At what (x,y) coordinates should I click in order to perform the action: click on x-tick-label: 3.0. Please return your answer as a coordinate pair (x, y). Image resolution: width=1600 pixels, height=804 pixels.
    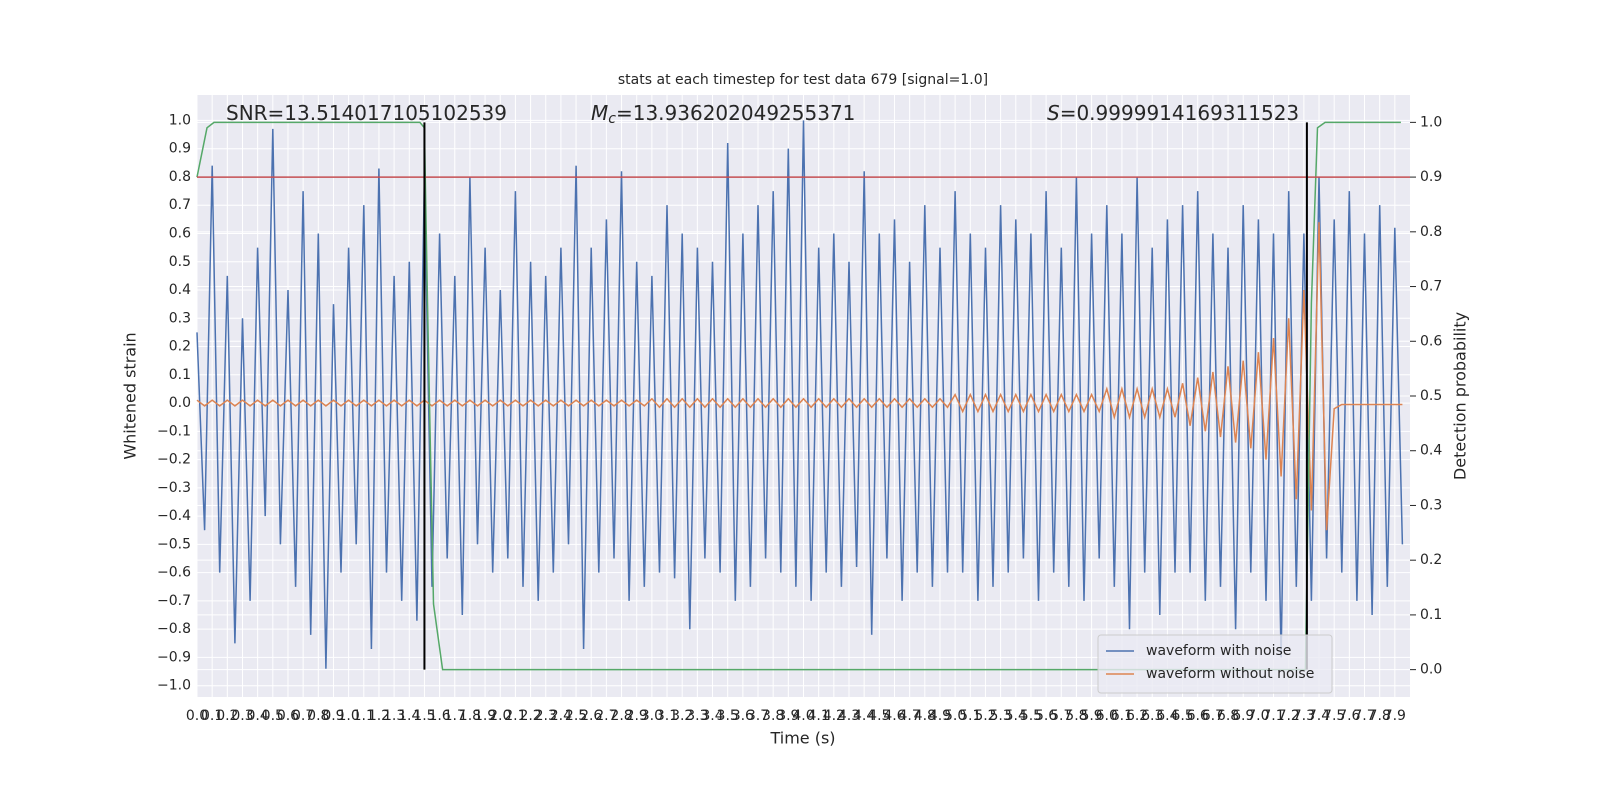
    Looking at the image, I should click on (652, 716).